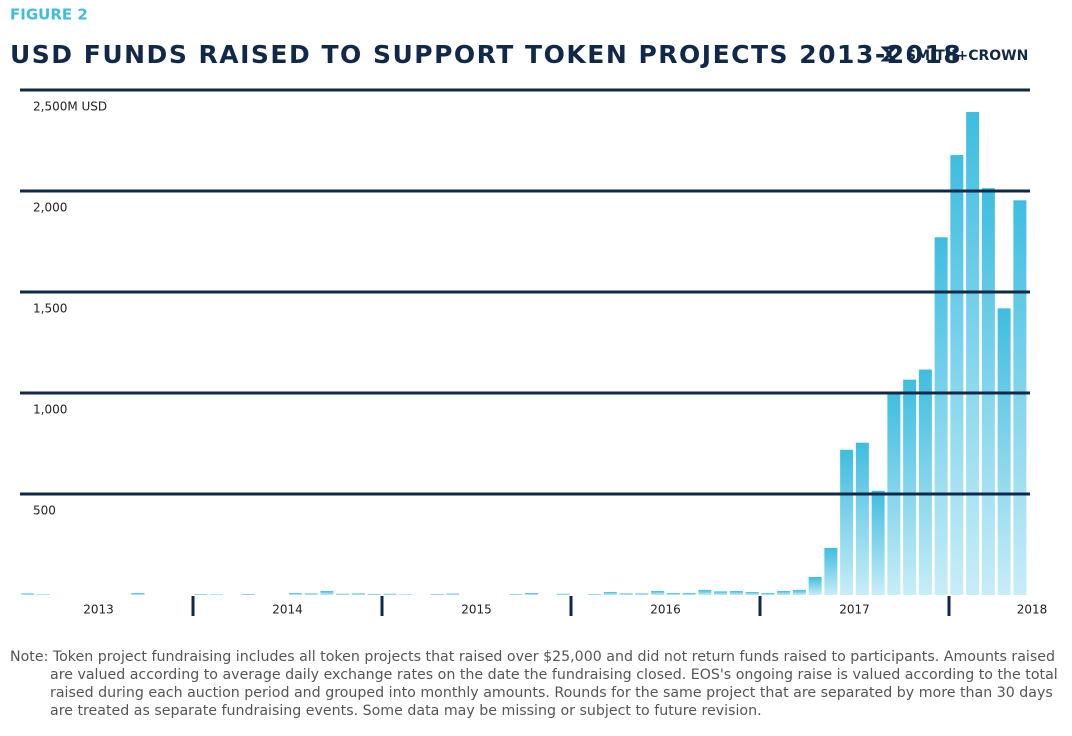 The image size is (1072, 736). Describe the element at coordinates (50, 309) in the screenshot. I see `y-tick-label: 1,500` at that location.